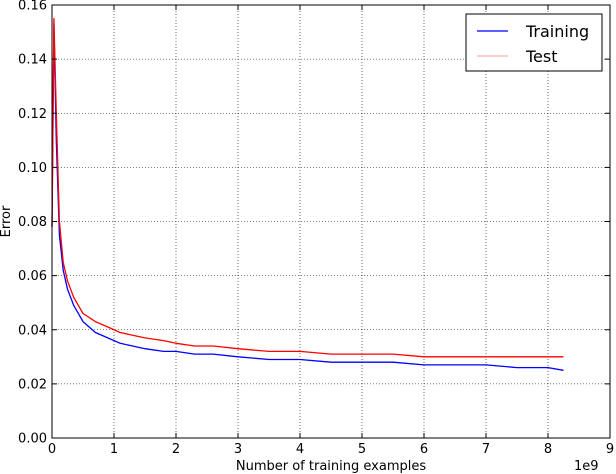 The image size is (616, 474). Describe the element at coordinates (32, 330) in the screenshot. I see `y-tick-label: 0.04` at that location.